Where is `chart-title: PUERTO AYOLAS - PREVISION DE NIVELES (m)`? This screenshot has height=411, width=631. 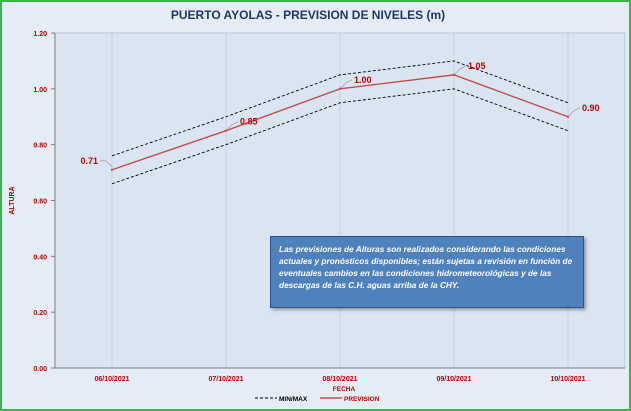 chart-title: PUERTO AYOLAS - PREVISION DE NIVELES (m) is located at coordinates (308, 15).